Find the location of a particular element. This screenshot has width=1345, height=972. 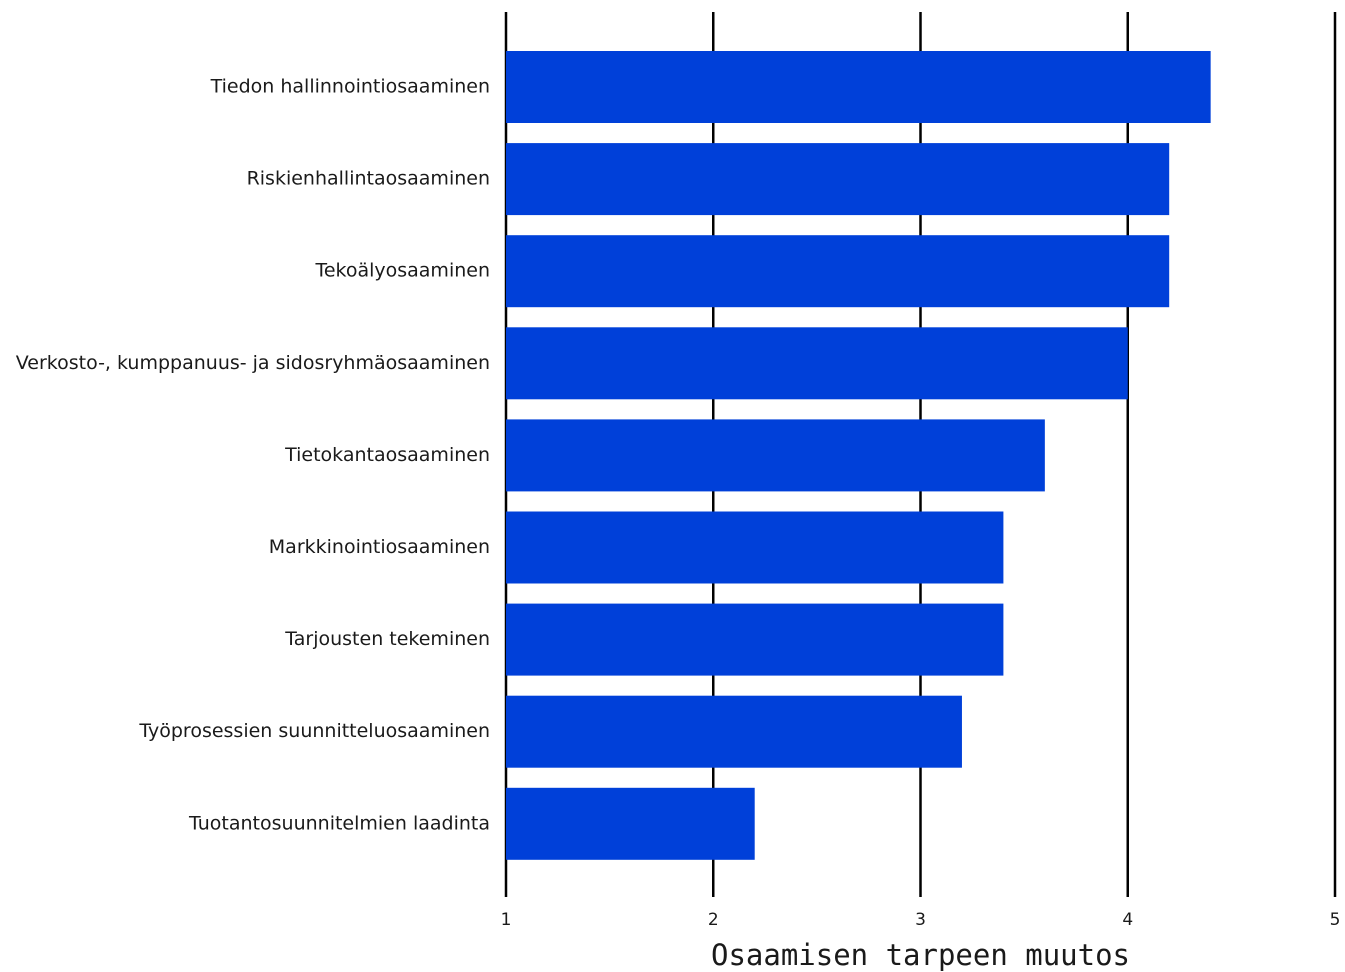

x-tick-label: 2 is located at coordinates (713, 920).